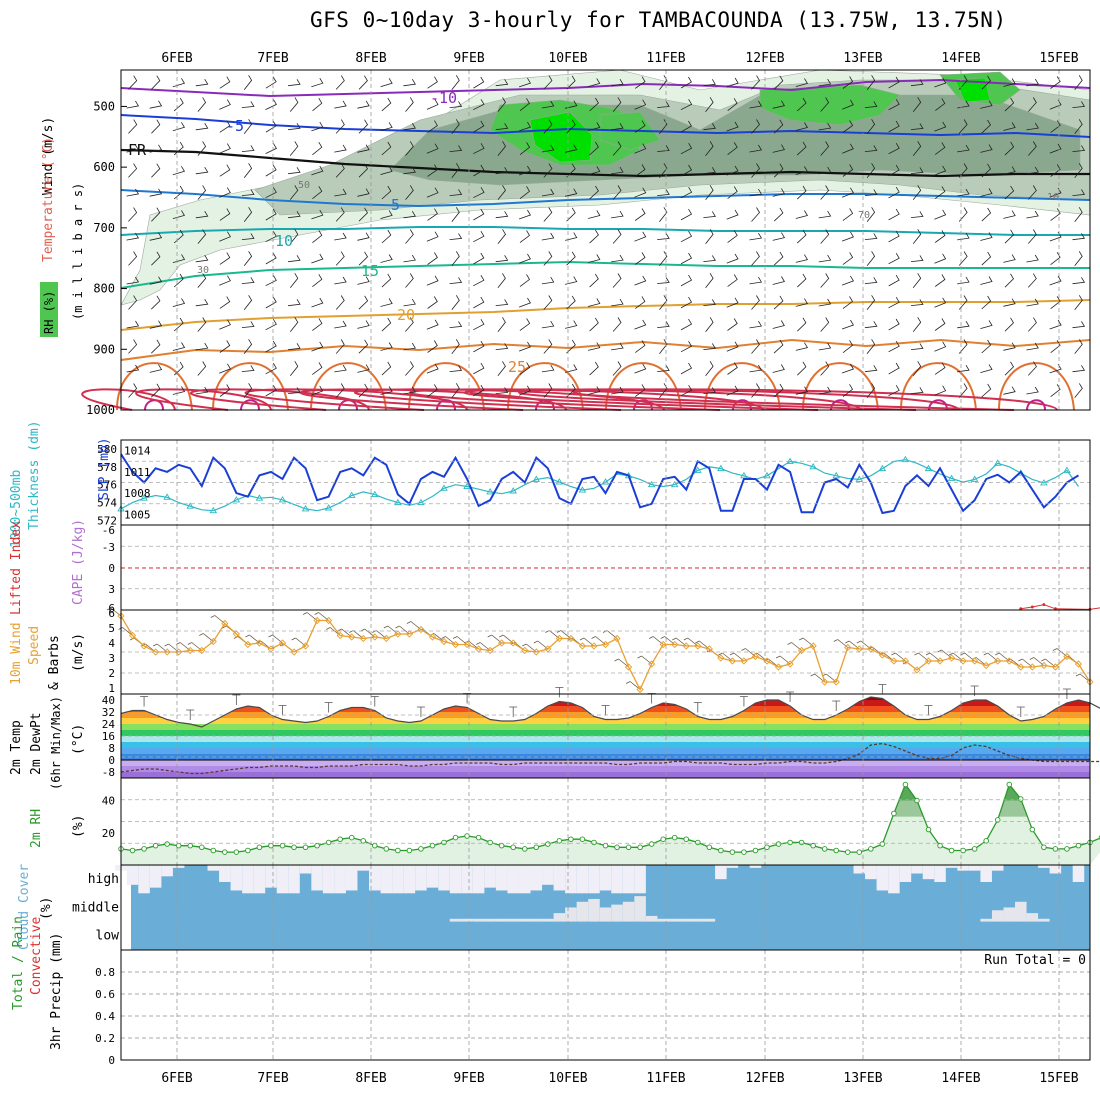 The height and width of the screenshot is (1100, 1100). What do you see at coordinates (490, 491) in the screenshot?
I see `thickness-point` at bounding box center [490, 491].